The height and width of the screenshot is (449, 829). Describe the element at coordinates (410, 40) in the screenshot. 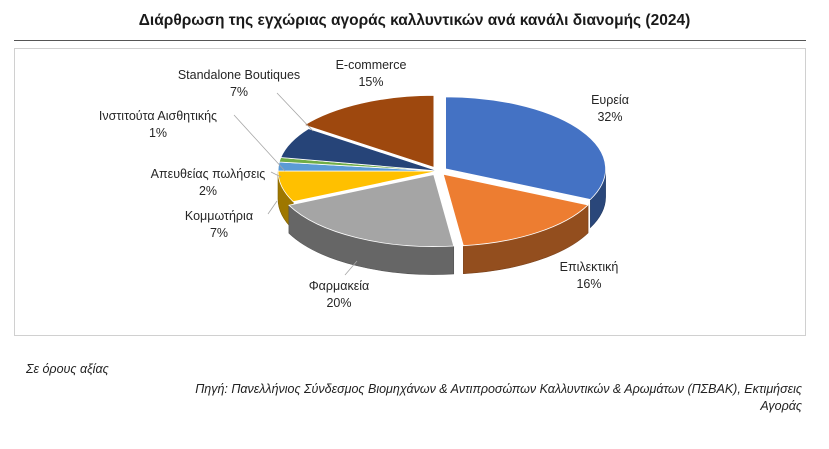

I see `title-divider` at that location.